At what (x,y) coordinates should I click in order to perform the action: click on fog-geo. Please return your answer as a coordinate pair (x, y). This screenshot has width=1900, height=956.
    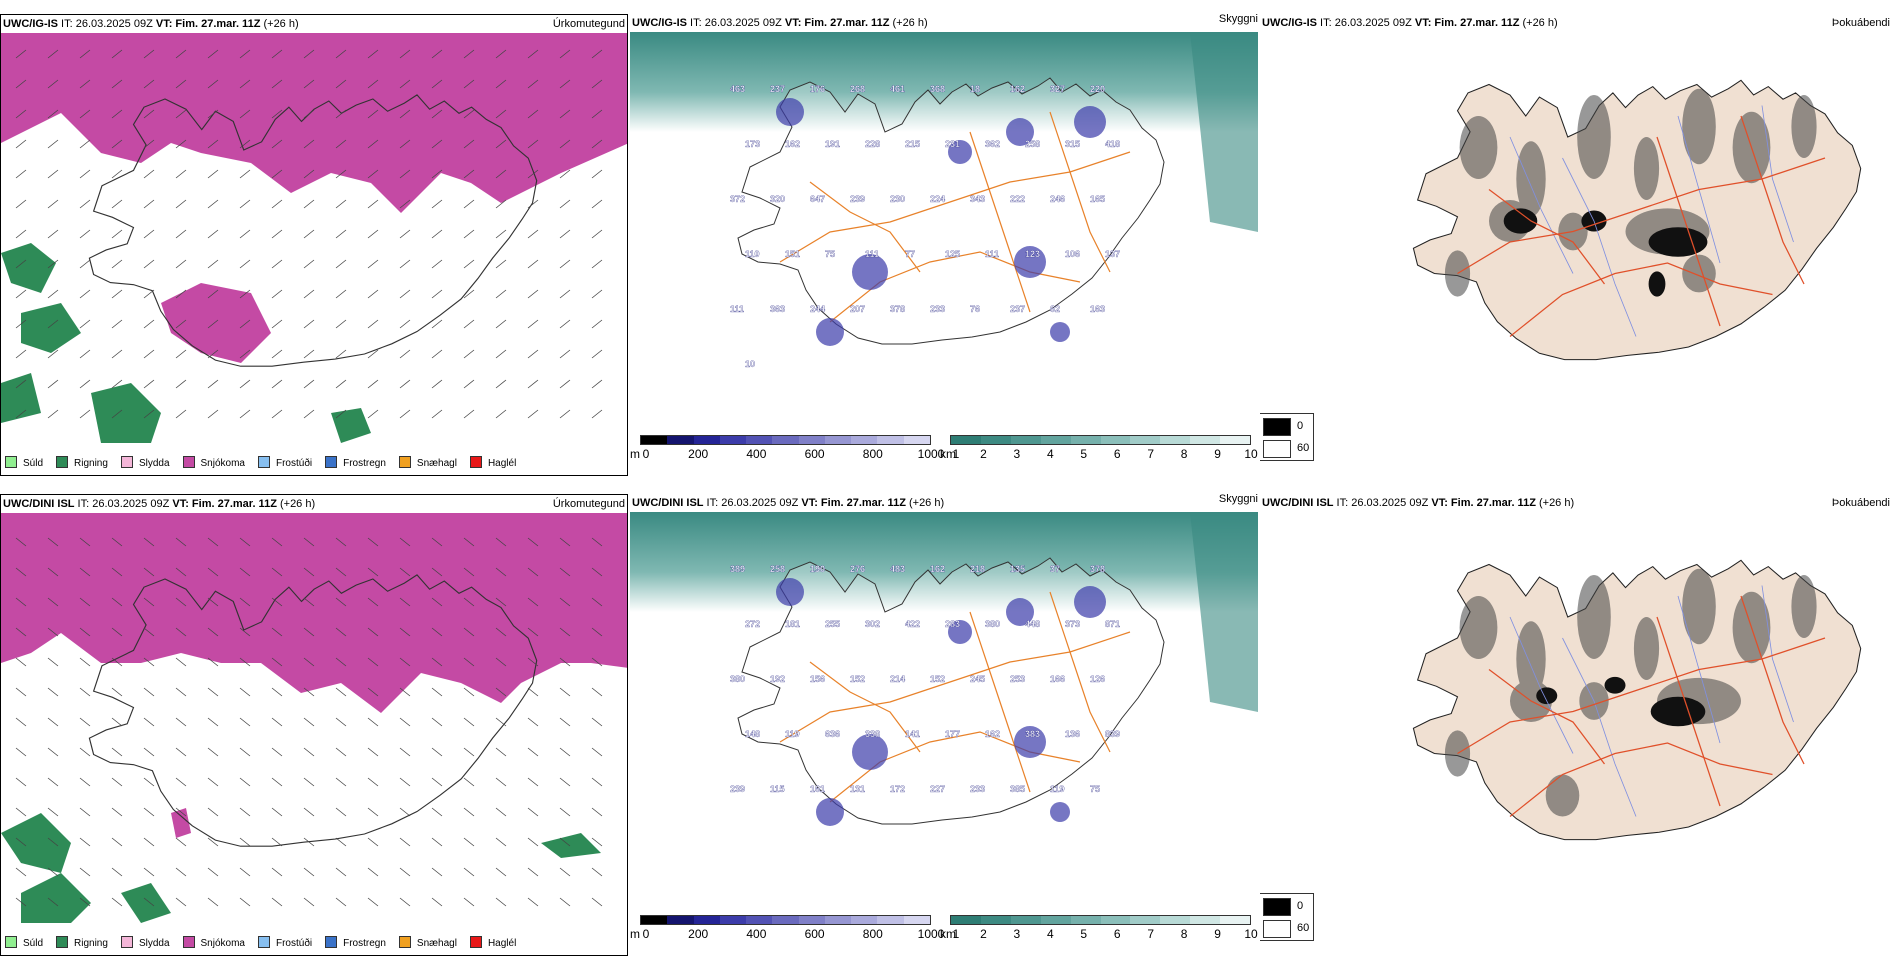
    Looking at the image, I should click on (1637, 700).